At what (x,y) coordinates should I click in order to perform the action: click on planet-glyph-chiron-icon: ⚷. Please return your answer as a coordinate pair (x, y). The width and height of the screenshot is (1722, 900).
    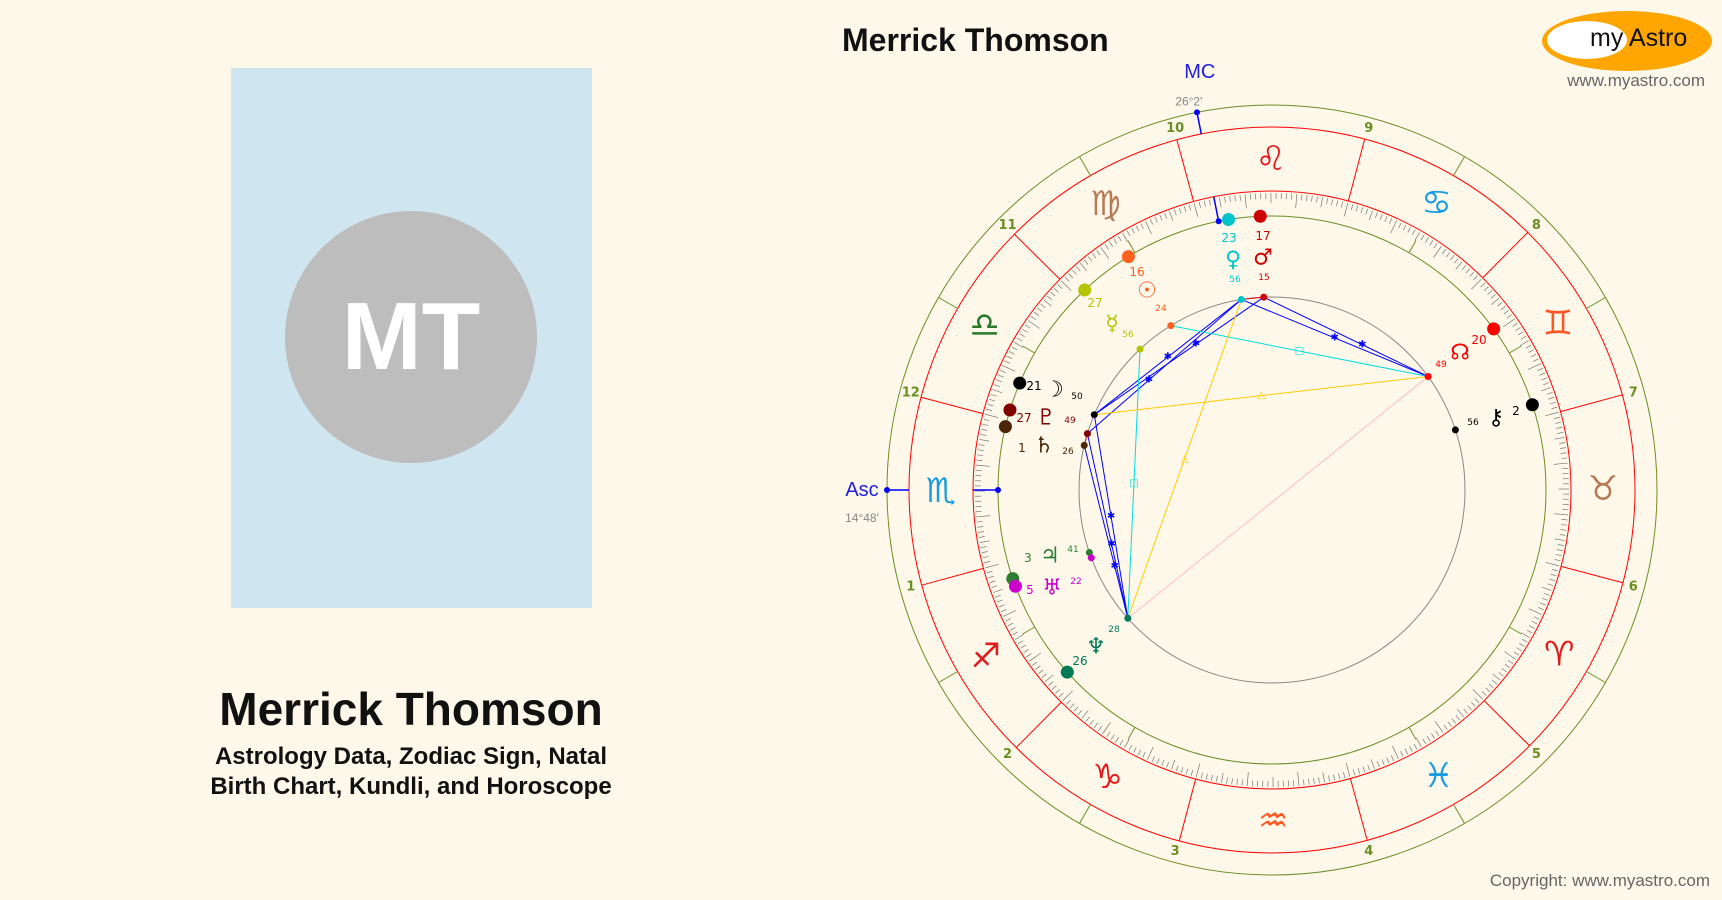
    Looking at the image, I should click on (1496, 418).